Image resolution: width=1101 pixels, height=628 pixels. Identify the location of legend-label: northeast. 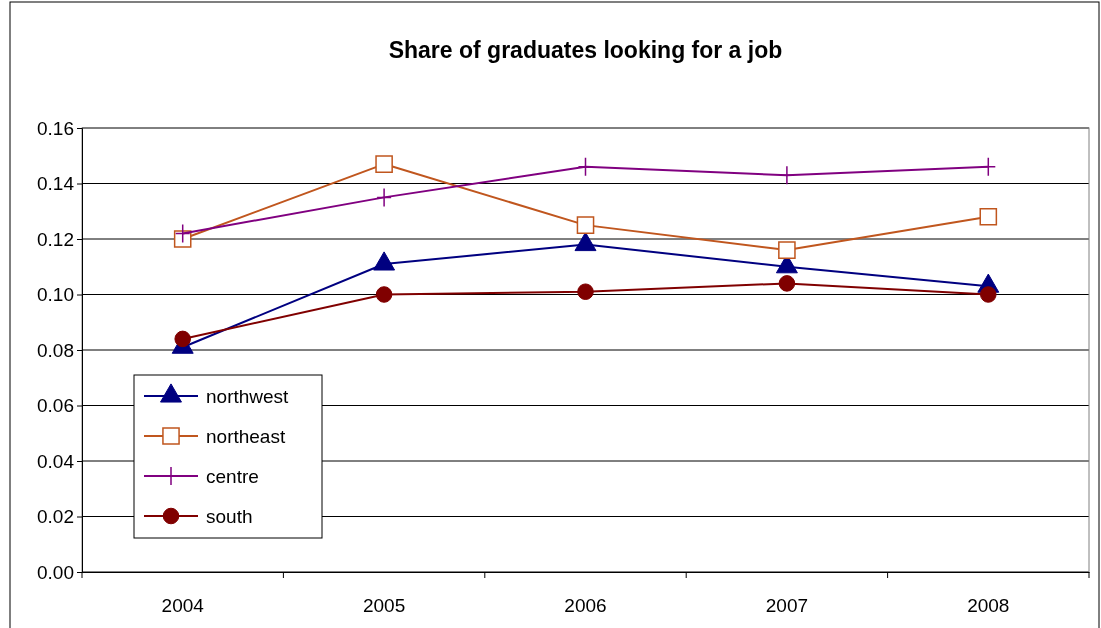
(246, 436).